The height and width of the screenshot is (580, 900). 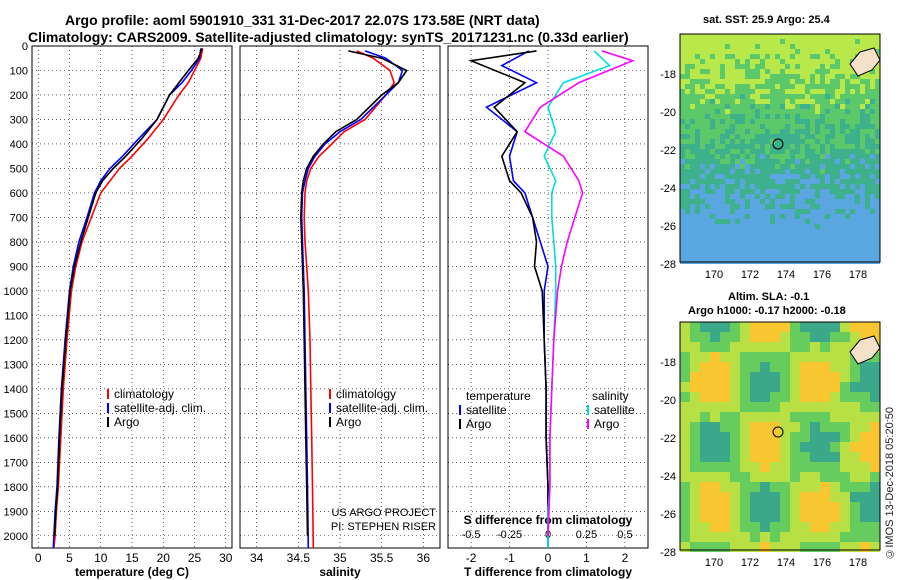 I want to click on map-lat-label: -24, so click(x=668, y=477).